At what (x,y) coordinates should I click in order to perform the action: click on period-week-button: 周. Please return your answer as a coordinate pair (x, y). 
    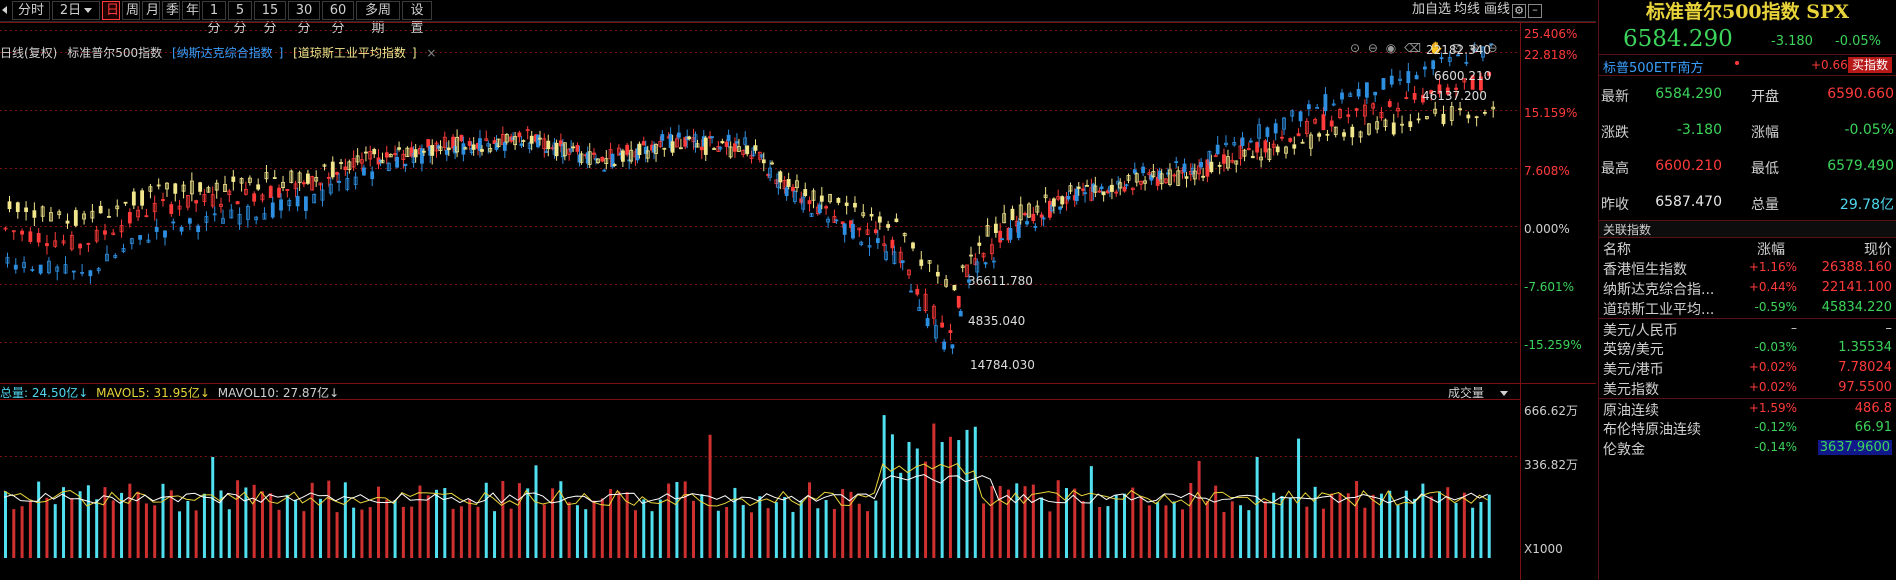
    Looking at the image, I should click on (131, 10).